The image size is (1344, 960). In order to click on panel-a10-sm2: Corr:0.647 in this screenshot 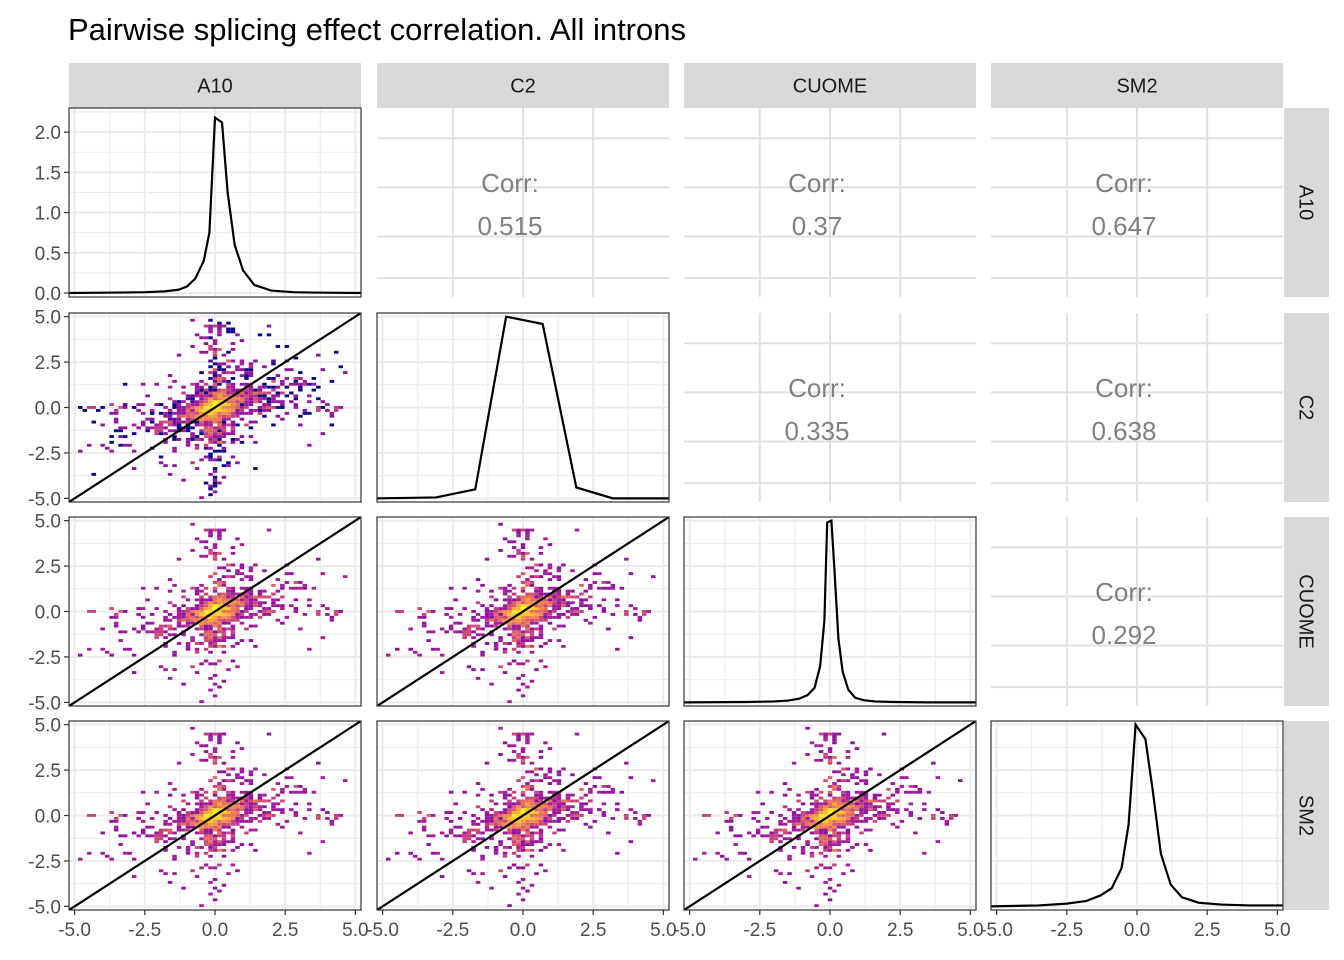, I will do `click(1137, 202)`.